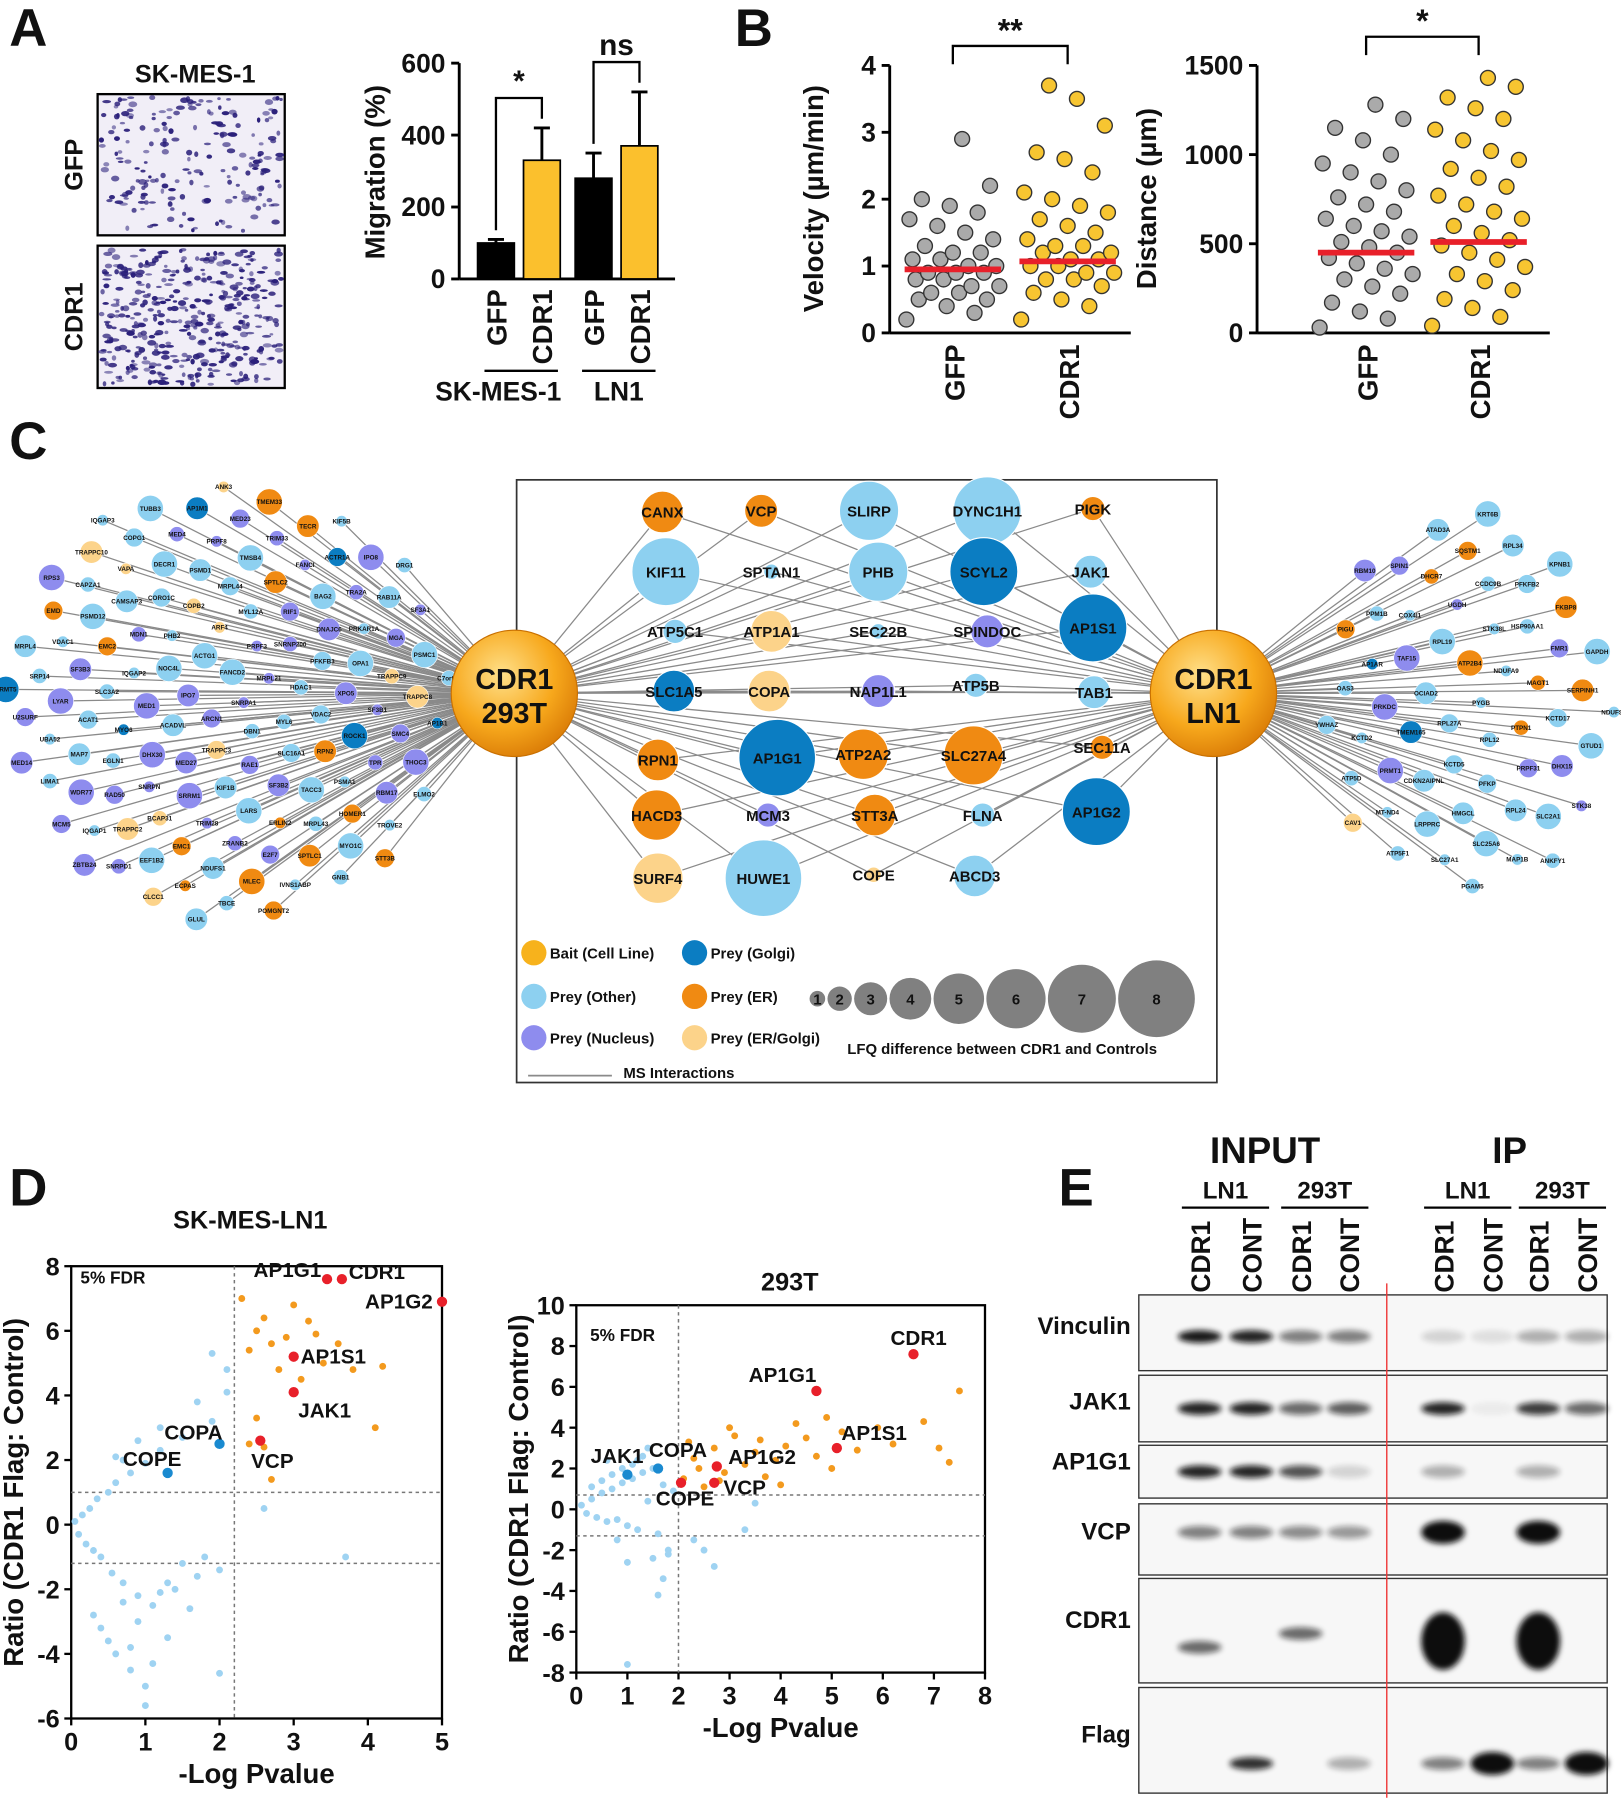 Image resolution: width=1621 pixels, height=1800 pixels. I want to click on y-tick-label: 0, so click(558, 1510).